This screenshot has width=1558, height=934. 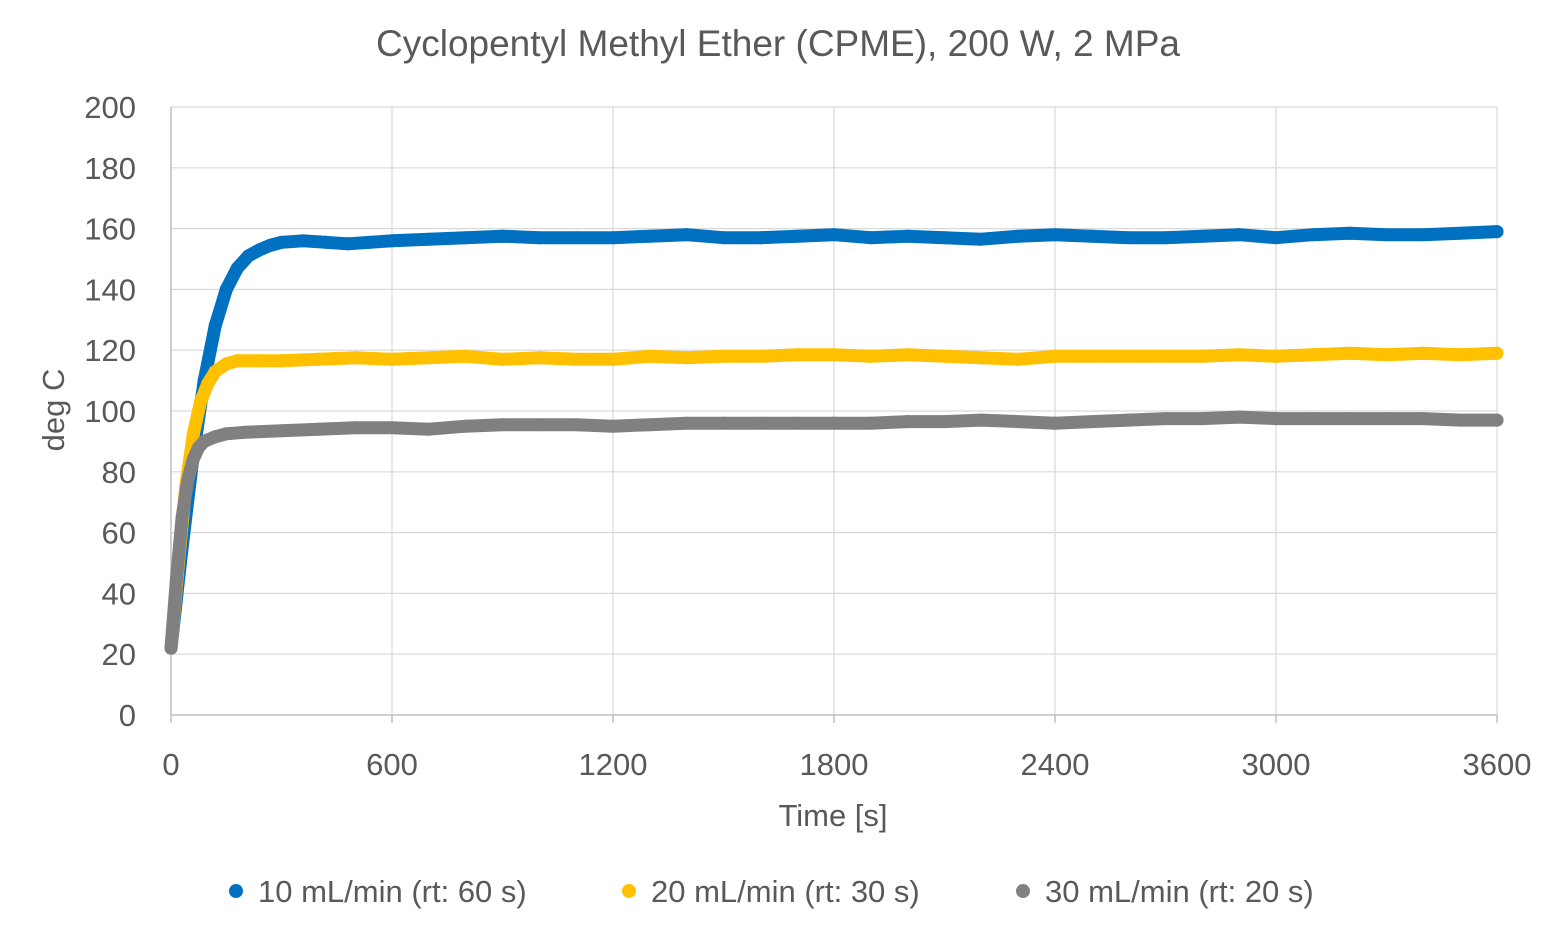 What do you see at coordinates (785, 891) in the screenshot?
I see `legend-label: 20 mL/min (rt: 30 s)` at bounding box center [785, 891].